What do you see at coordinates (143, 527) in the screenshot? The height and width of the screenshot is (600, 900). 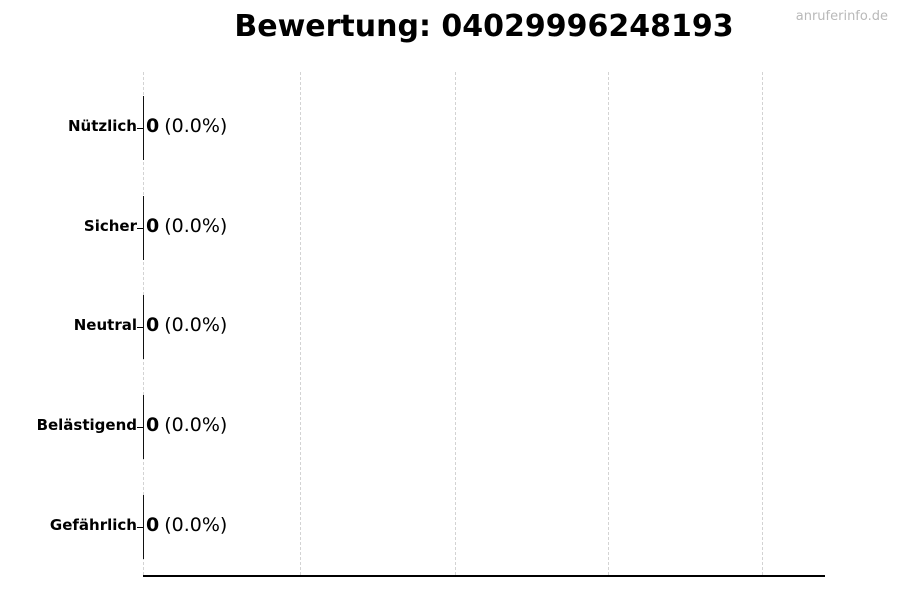 I see `bar-gefaehrlich` at bounding box center [143, 527].